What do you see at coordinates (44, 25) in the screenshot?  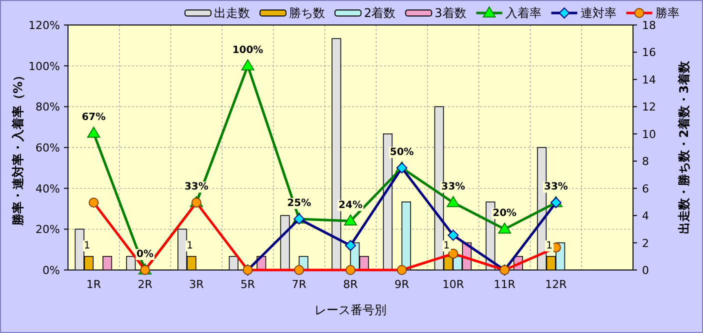 I see `y-tick-label: 120%` at bounding box center [44, 25].